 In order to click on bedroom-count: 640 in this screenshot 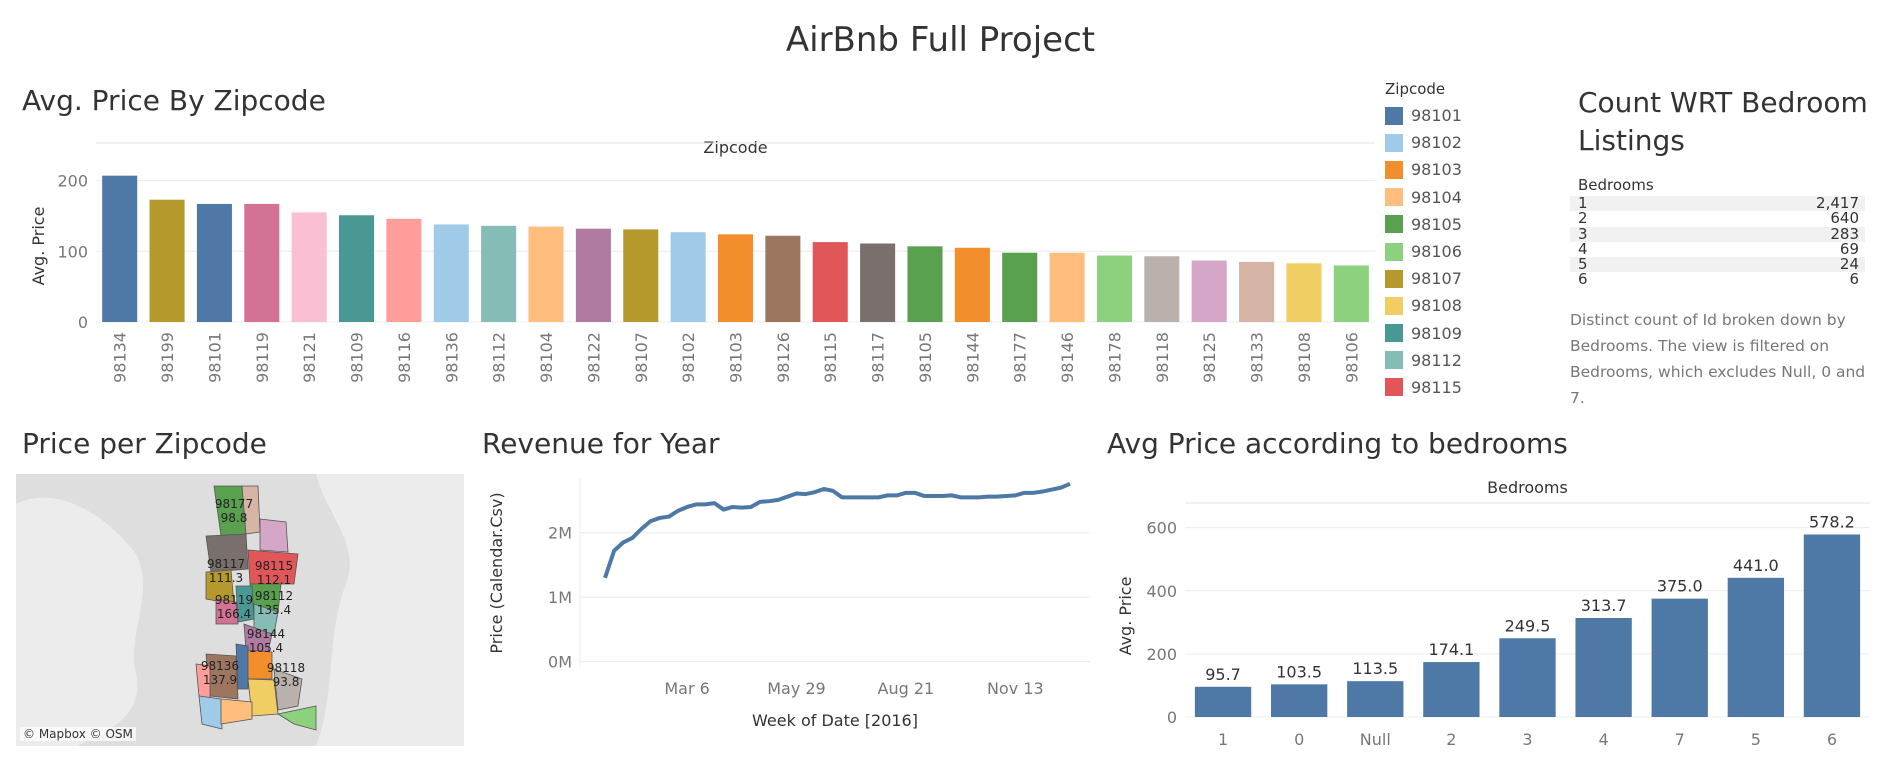, I will do `click(1844, 218)`.